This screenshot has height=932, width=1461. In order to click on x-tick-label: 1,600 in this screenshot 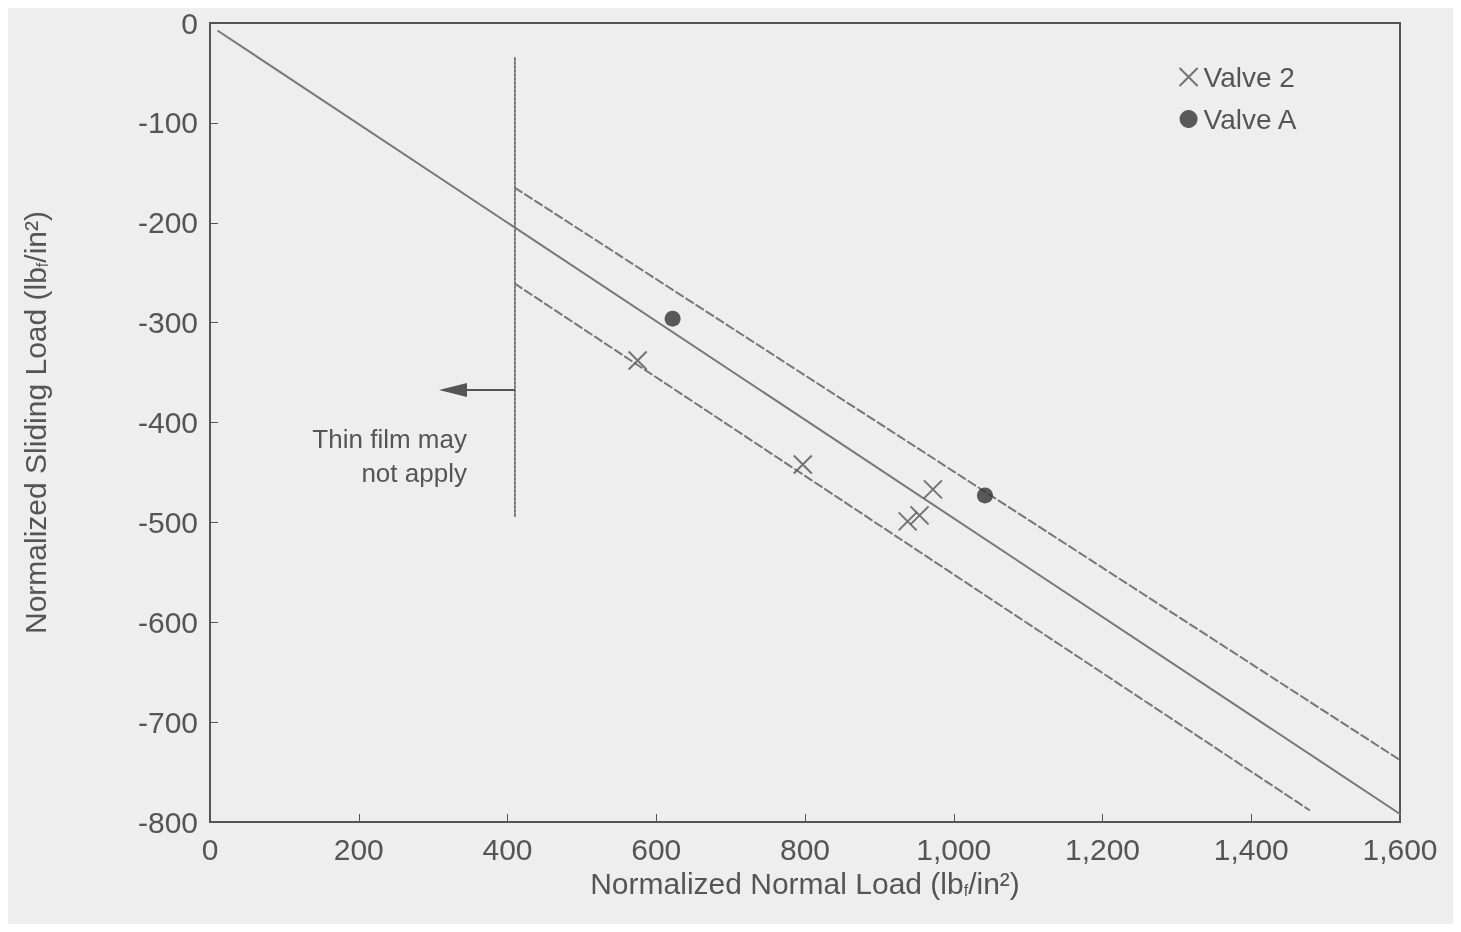, I will do `click(1400, 849)`.